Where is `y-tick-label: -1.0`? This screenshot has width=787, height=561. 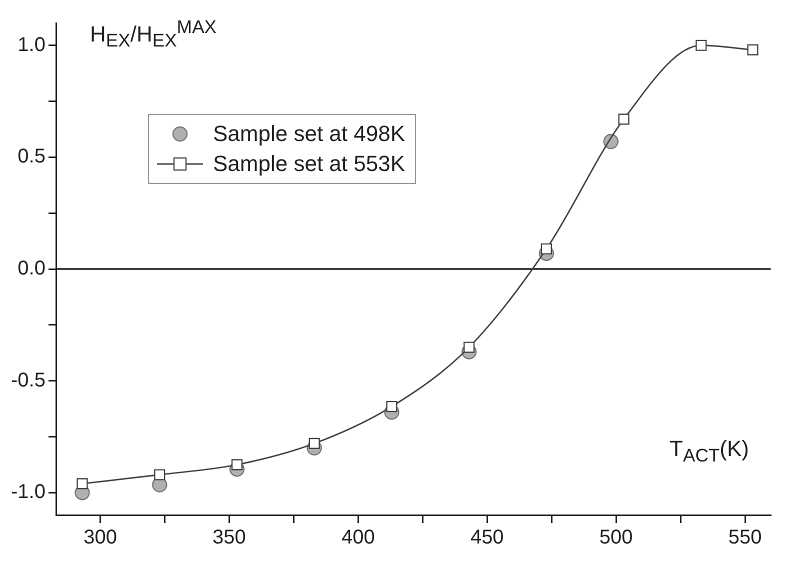 y-tick-label: -1.0 is located at coordinates (28, 492).